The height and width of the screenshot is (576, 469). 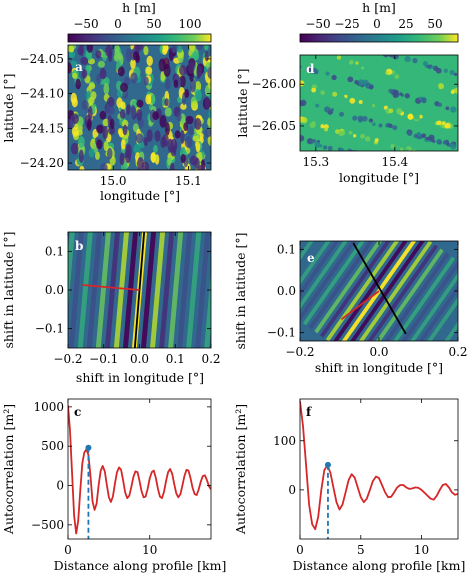 What do you see at coordinates (292, 490) in the screenshot?
I see `tick-label: 0` at bounding box center [292, 490].